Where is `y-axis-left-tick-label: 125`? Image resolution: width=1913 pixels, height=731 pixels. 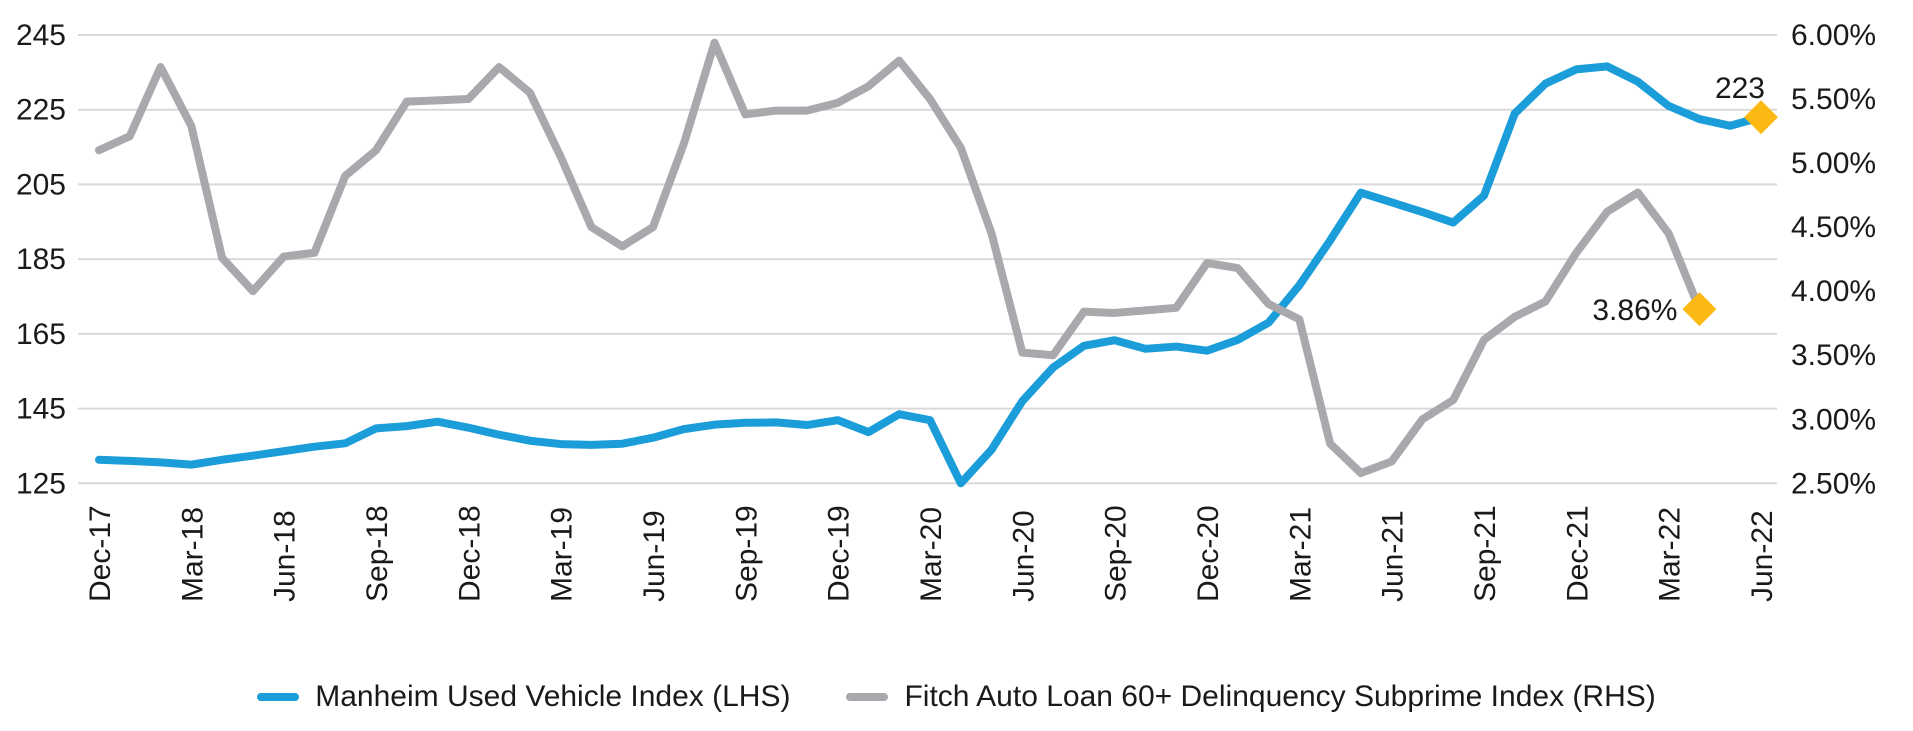
y-axis-left-tick-label: 125 is located at coordinates (41, 483).